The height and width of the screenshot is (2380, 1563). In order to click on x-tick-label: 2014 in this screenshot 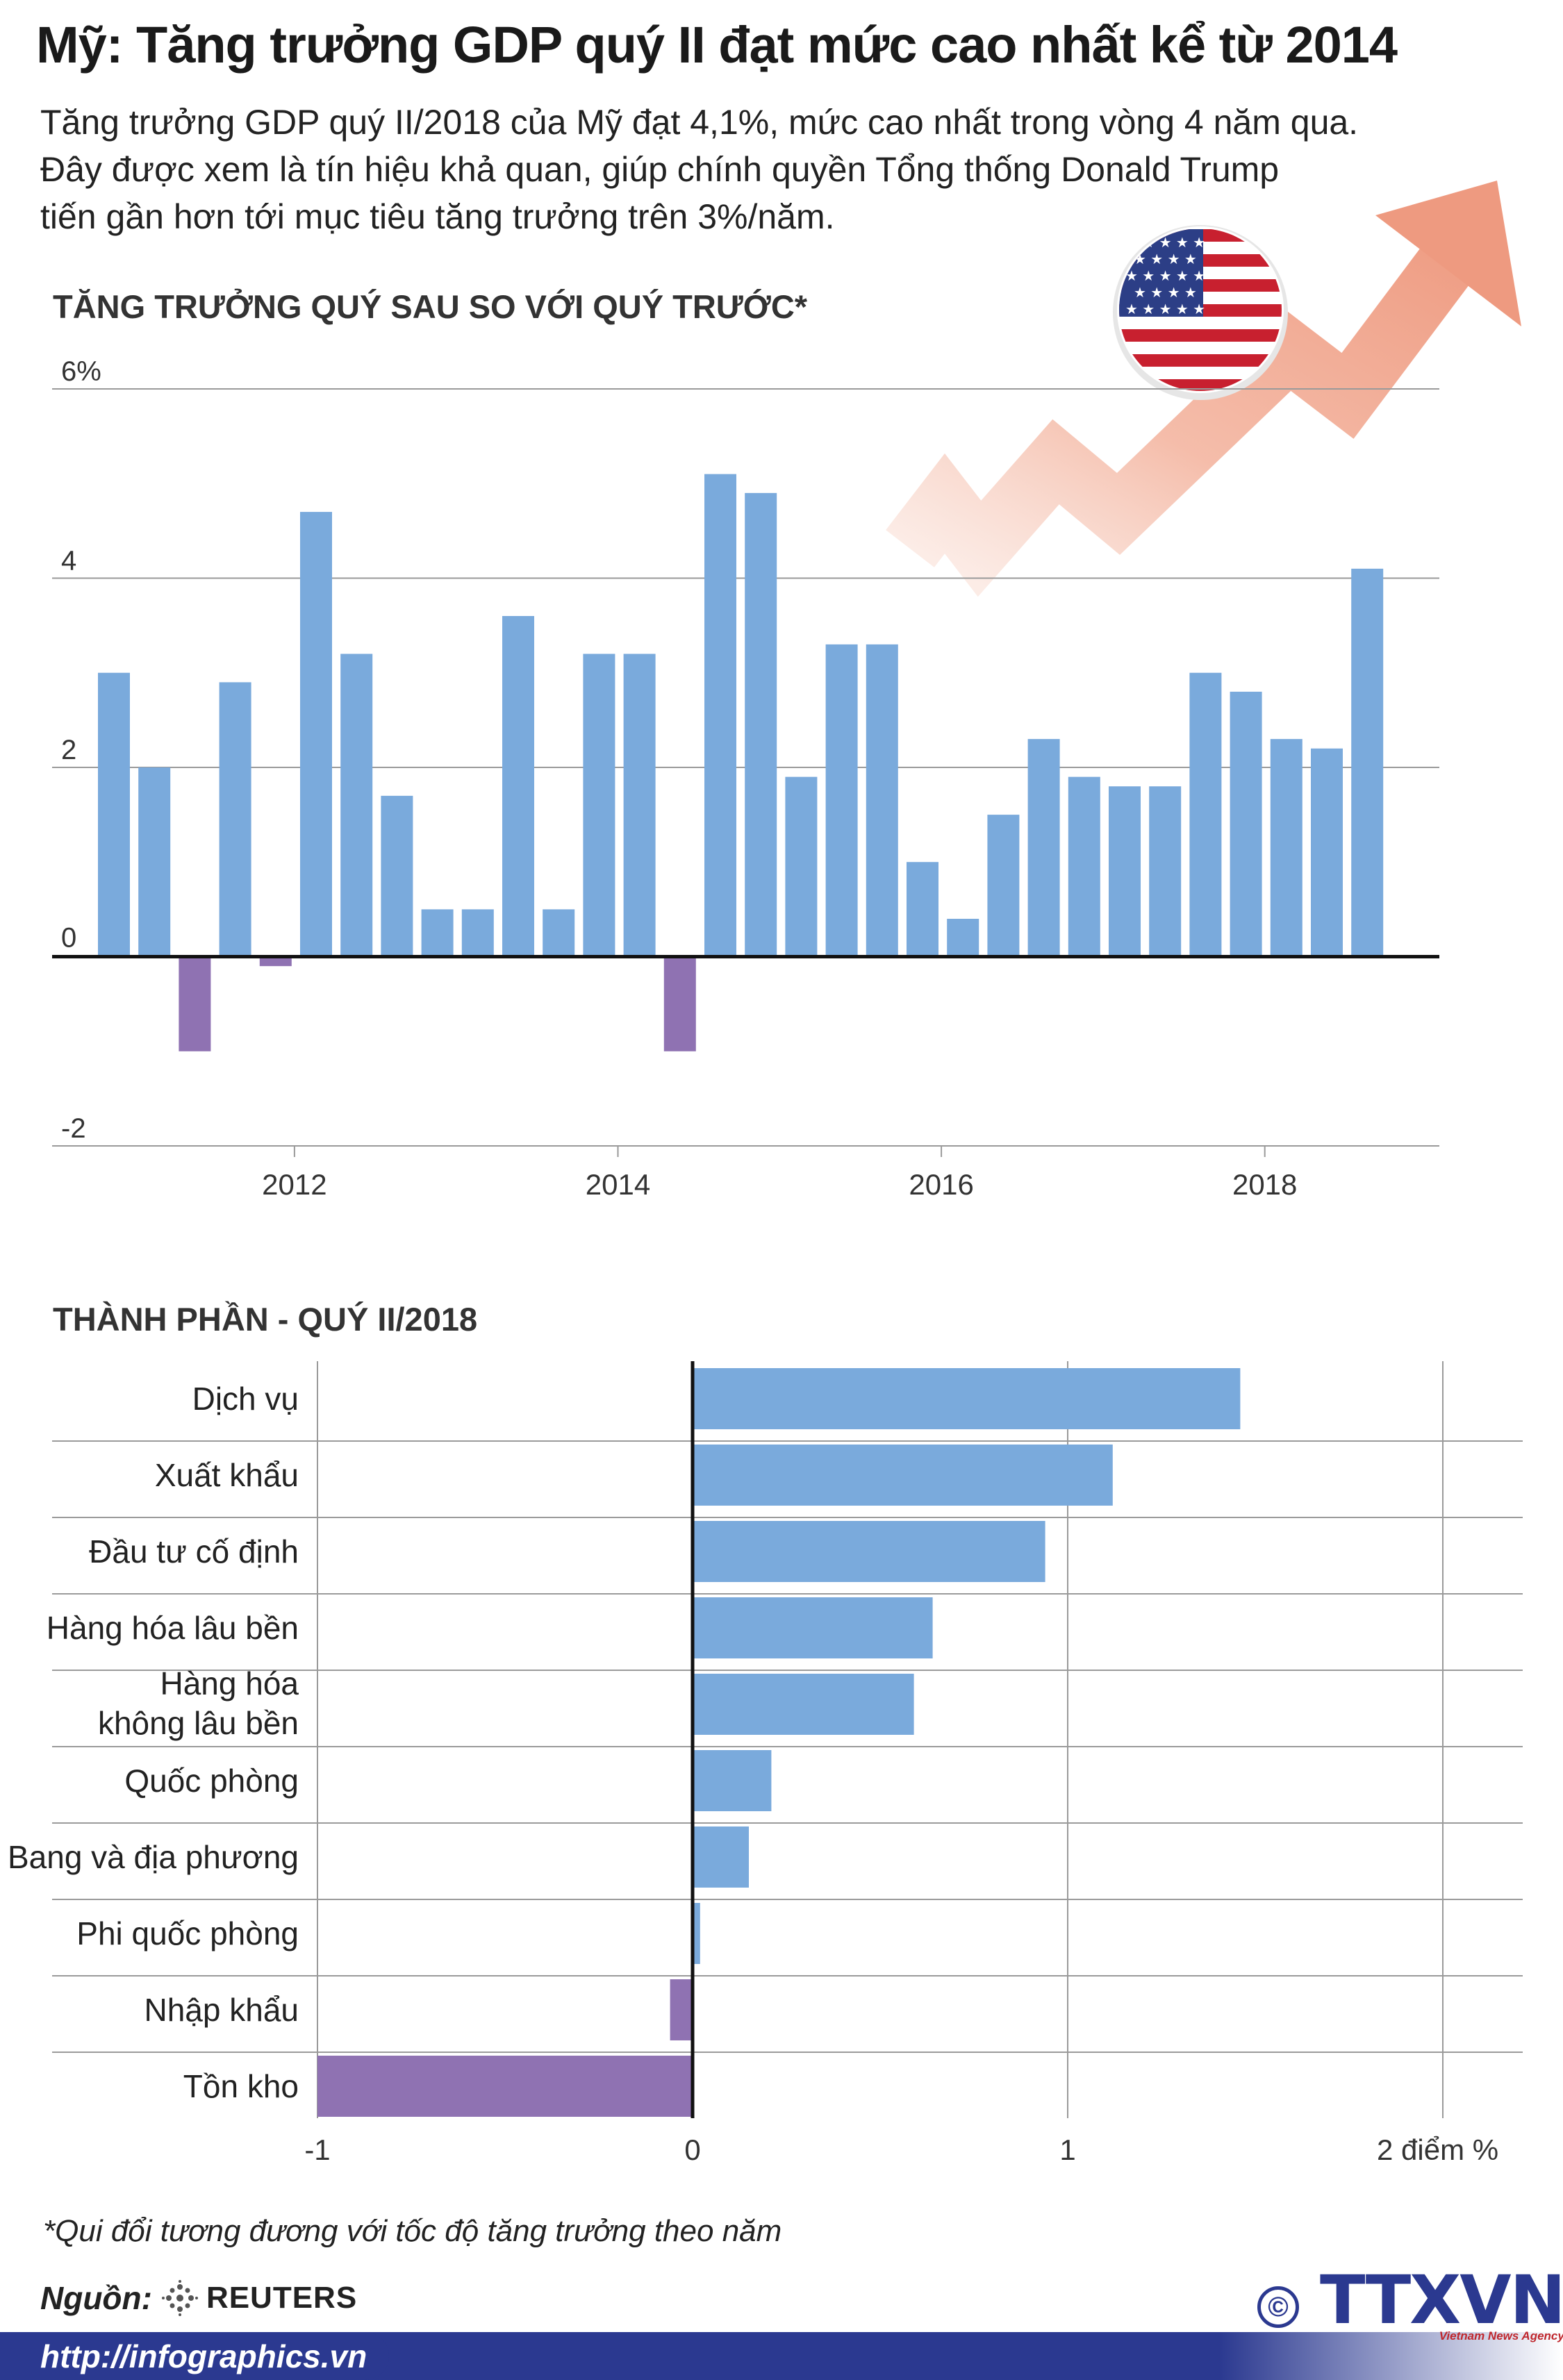, I will do `click(618, 1184)`.